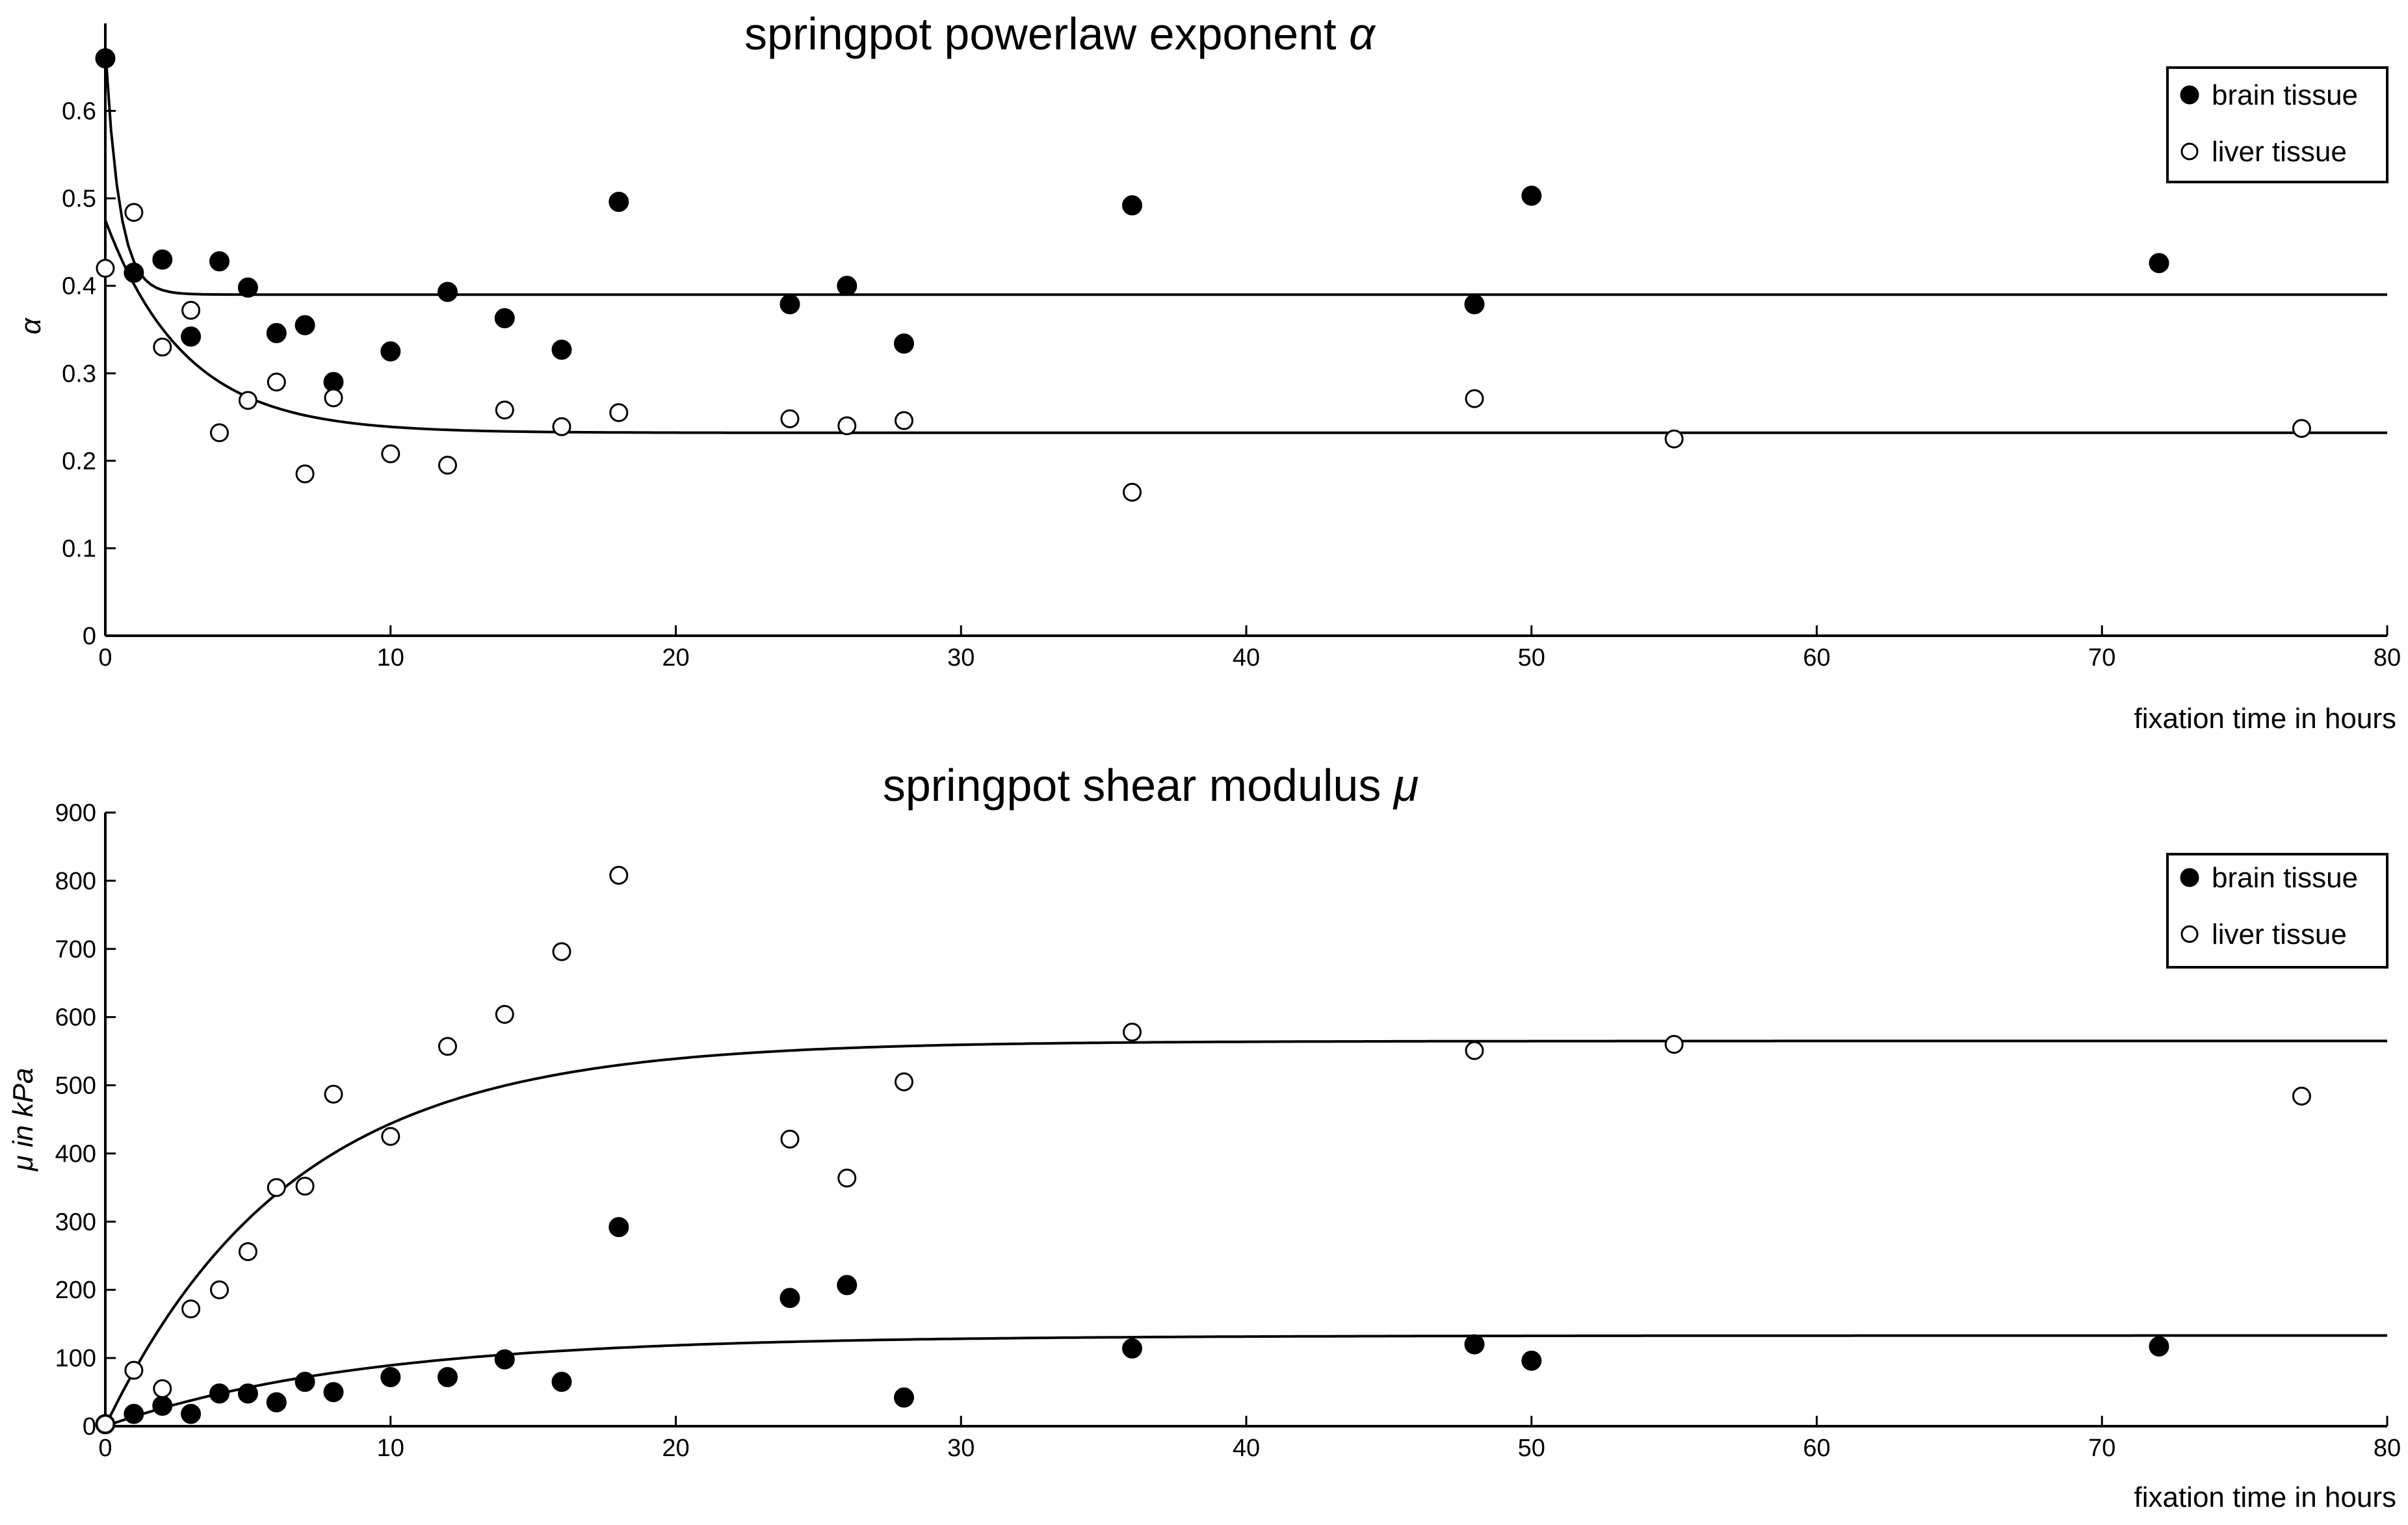 The width and height of the screenshot is (2408, 1525). What do you see at coordinates (75, 881) in the screenshot?
I see `mu-y-tick-label: 800` at bounding box center [75, 881].